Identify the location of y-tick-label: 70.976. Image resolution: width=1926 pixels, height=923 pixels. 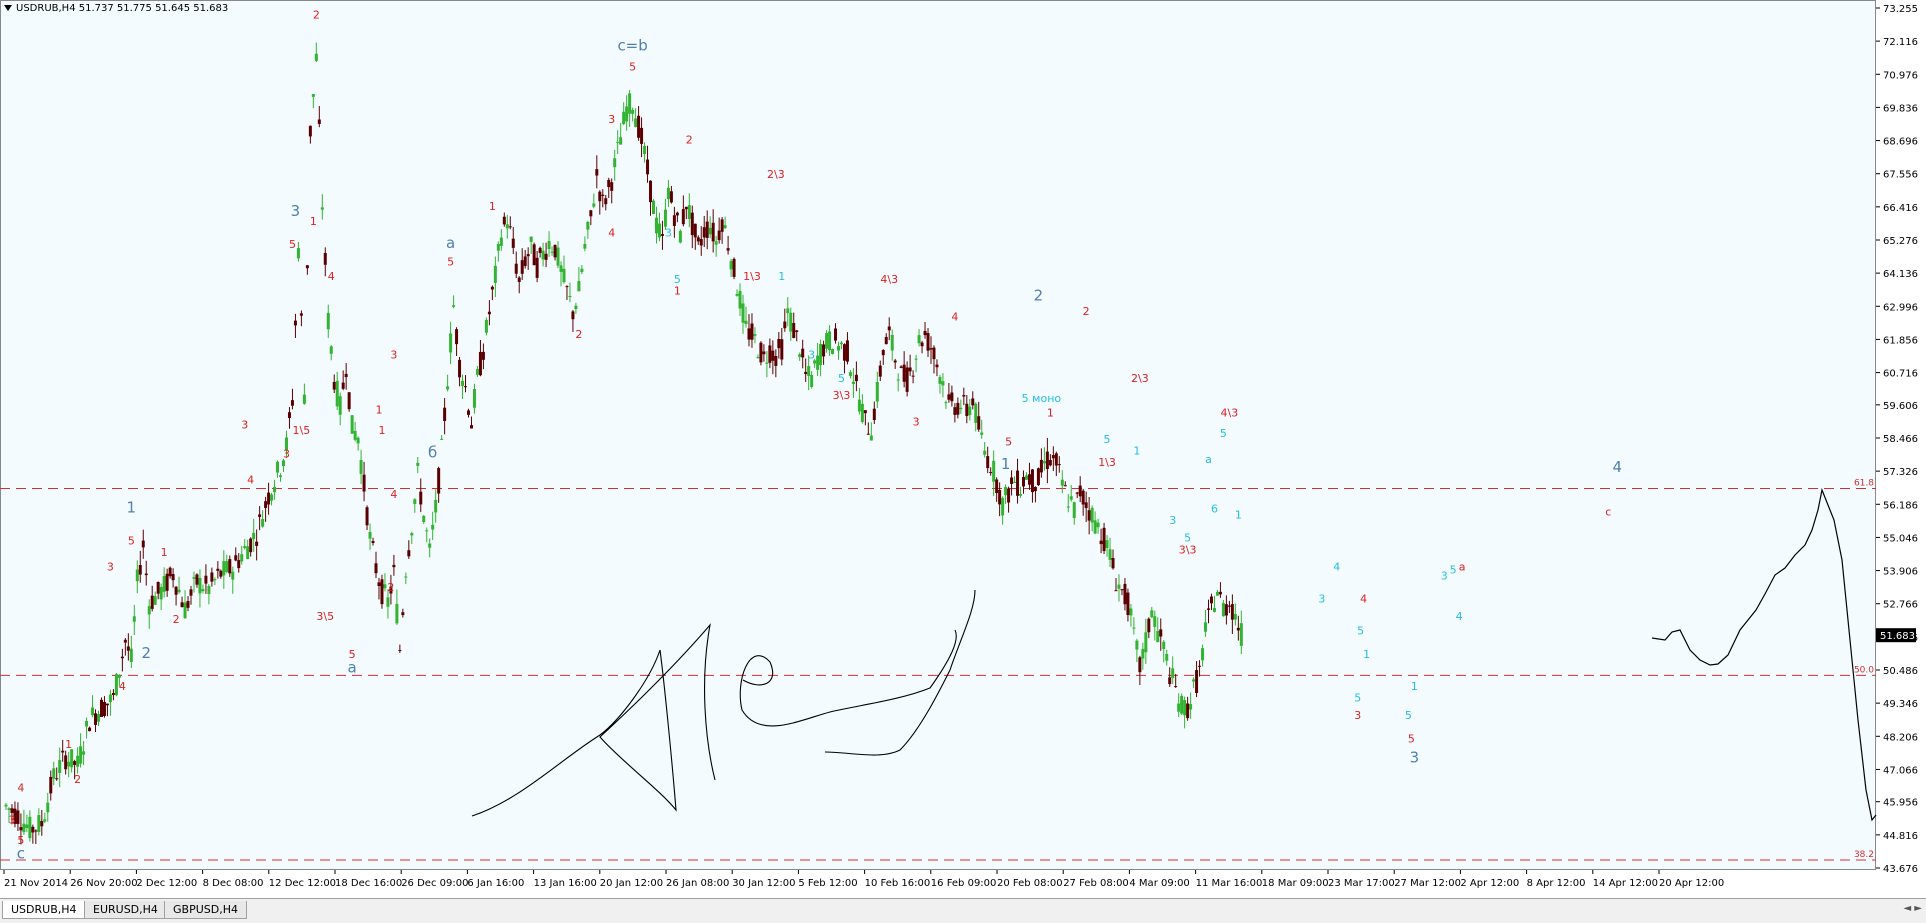
(1900, 75).